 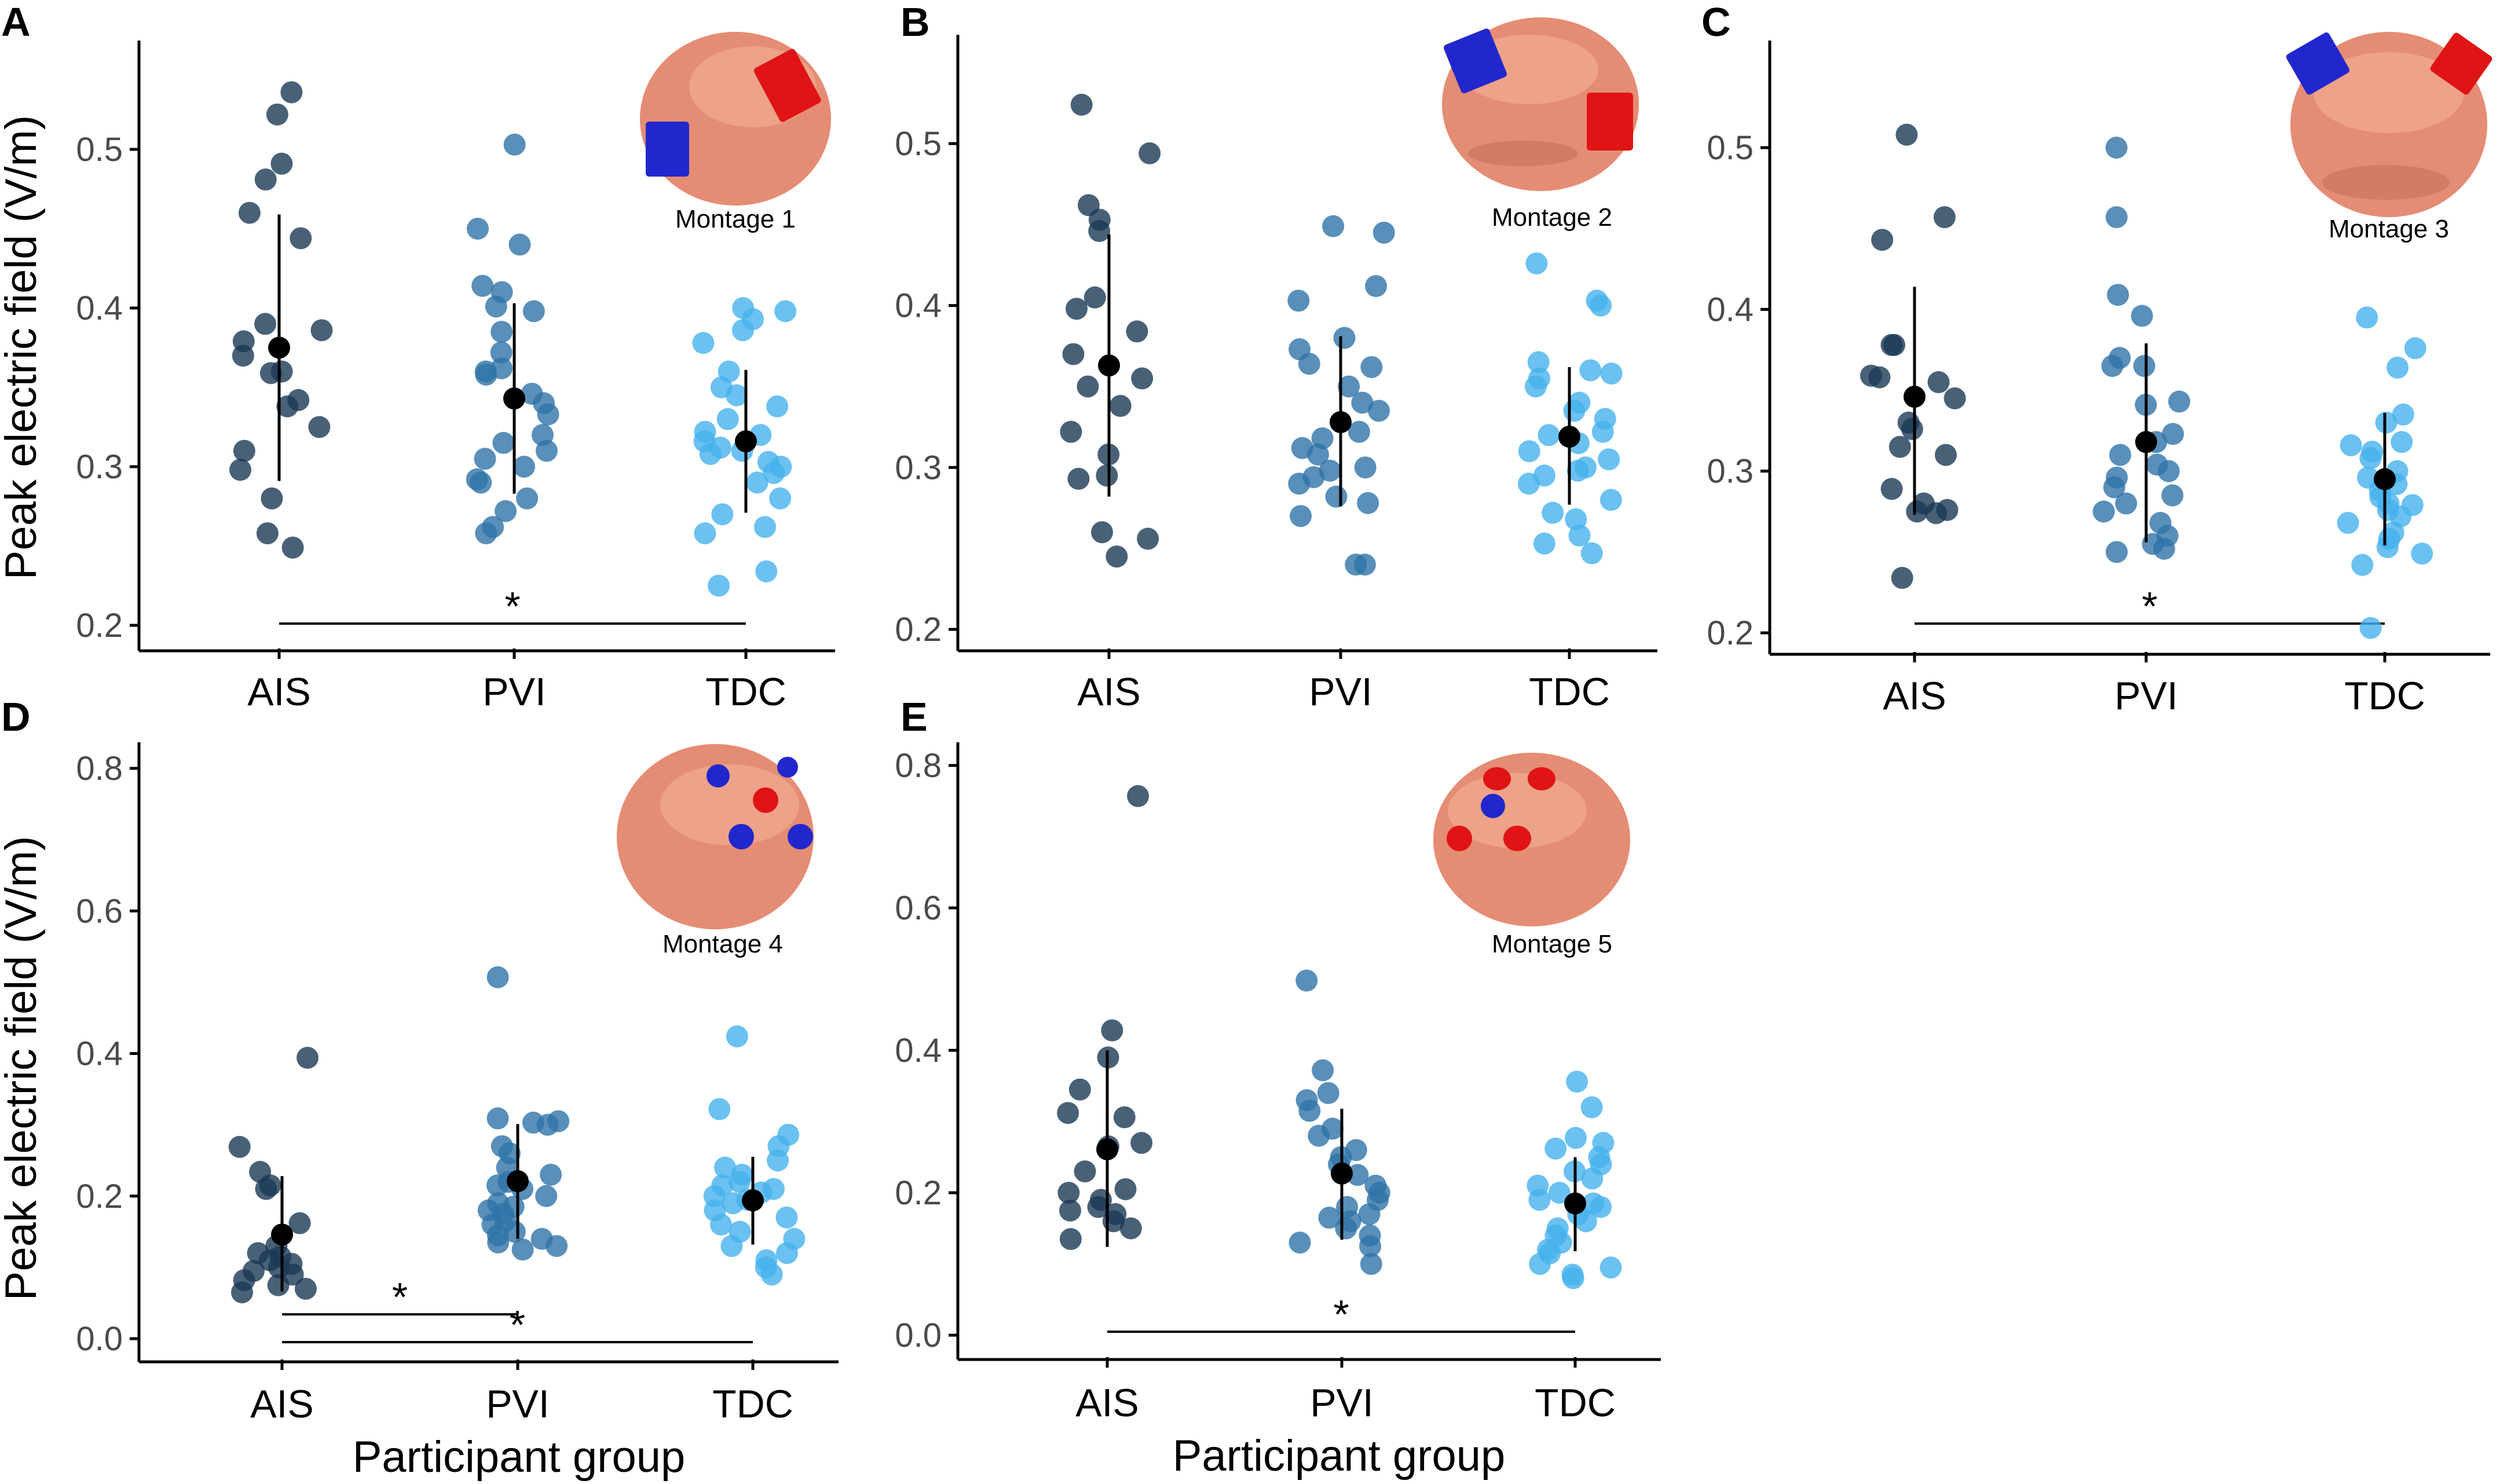 What do you see at coordinates (1339, 1456) in the screenshot?
I see `x-axis-title: Participant group` at bounding box center [1339, 1456].